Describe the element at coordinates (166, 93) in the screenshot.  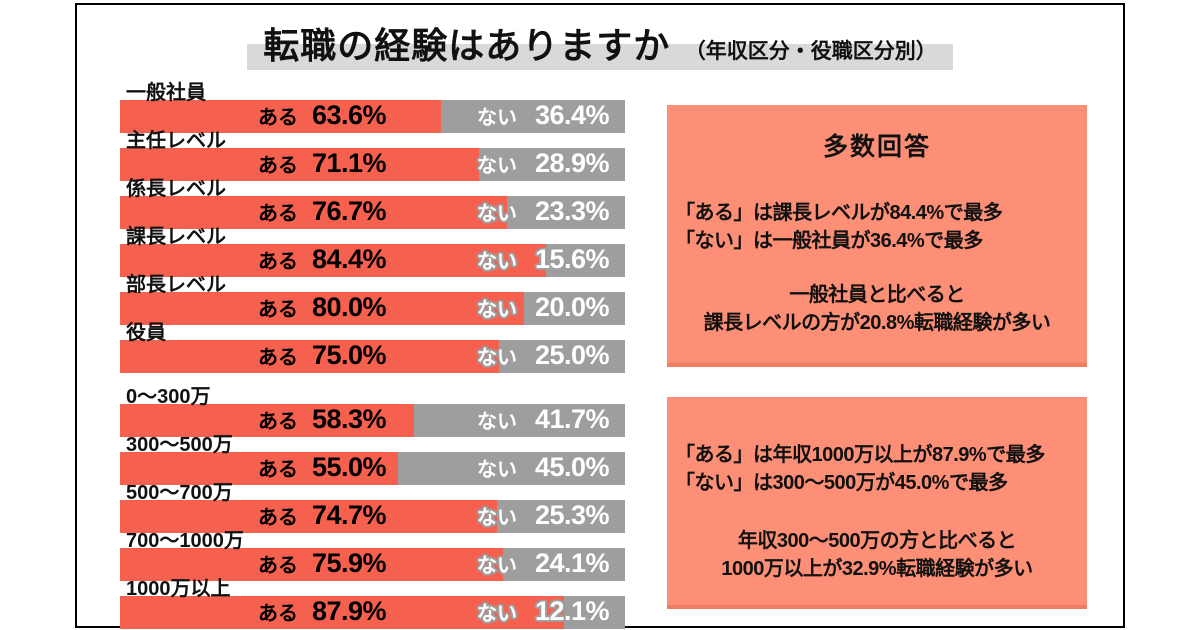
I see `row-label: 一般社員` at that location.